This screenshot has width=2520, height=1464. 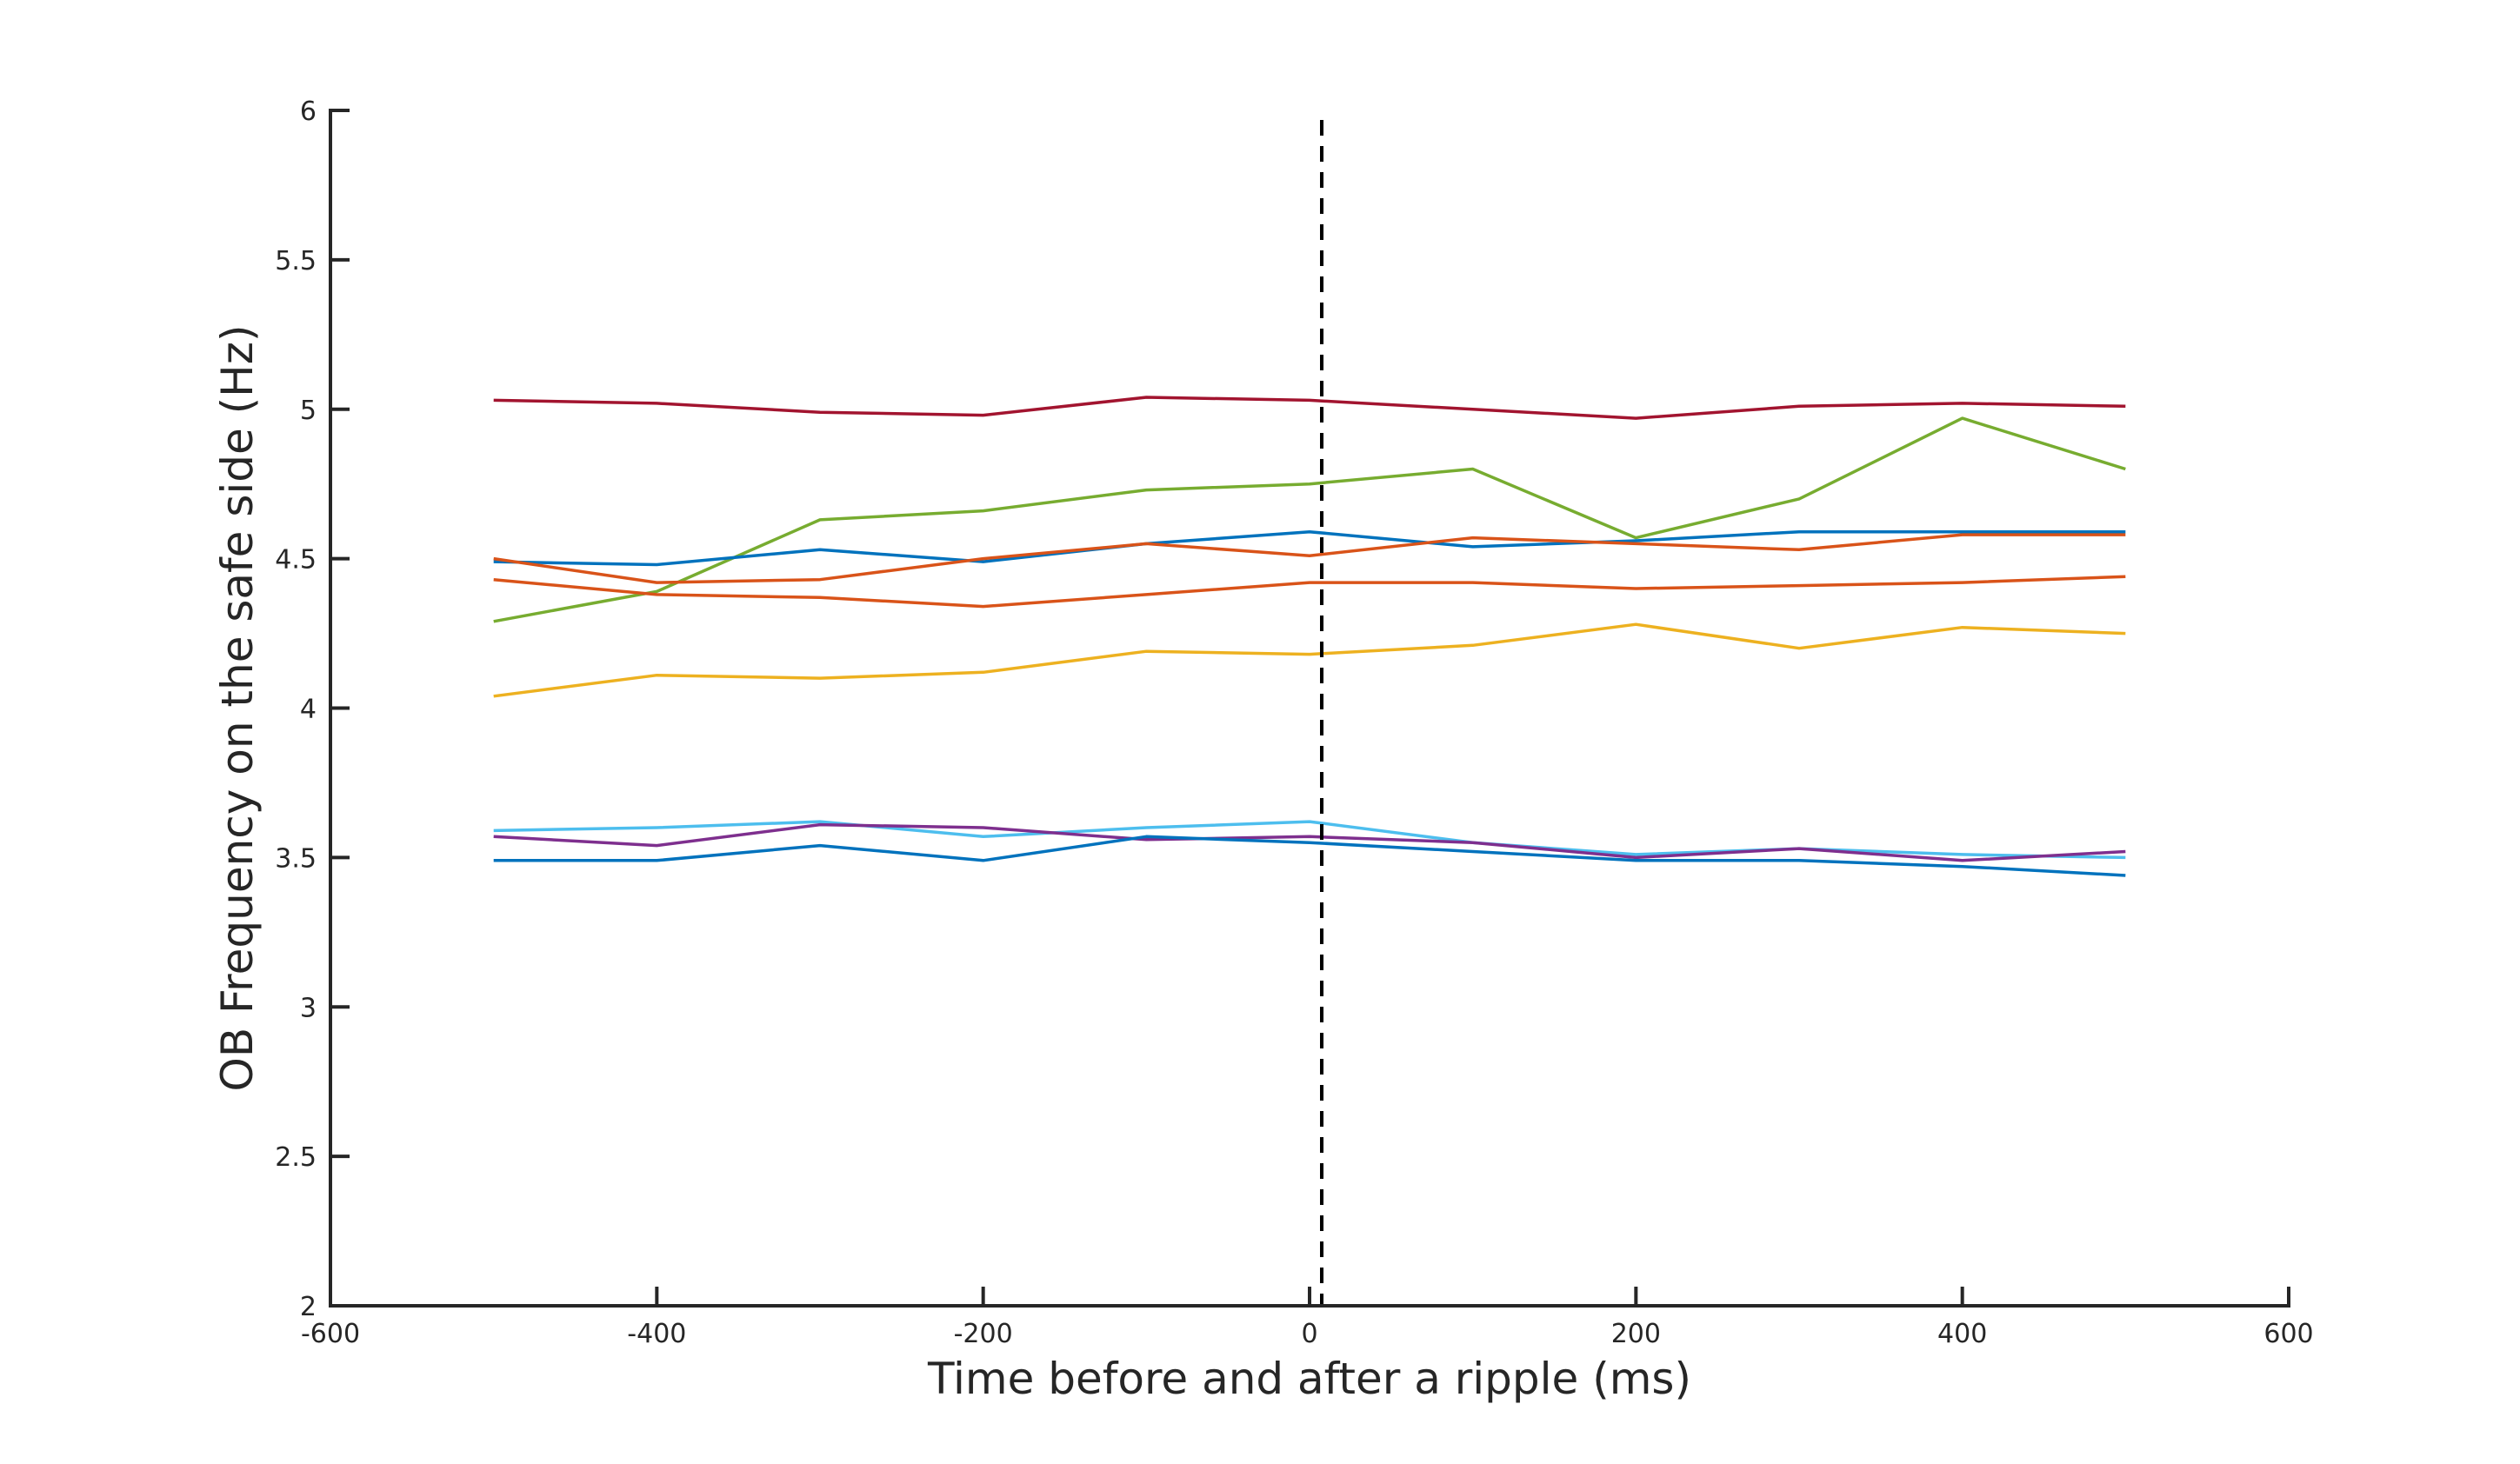 What do you see at coordinates (296, 261) in the screenshot?
I see `y-tick-label: 5.5` at bounding box center [296, 261].